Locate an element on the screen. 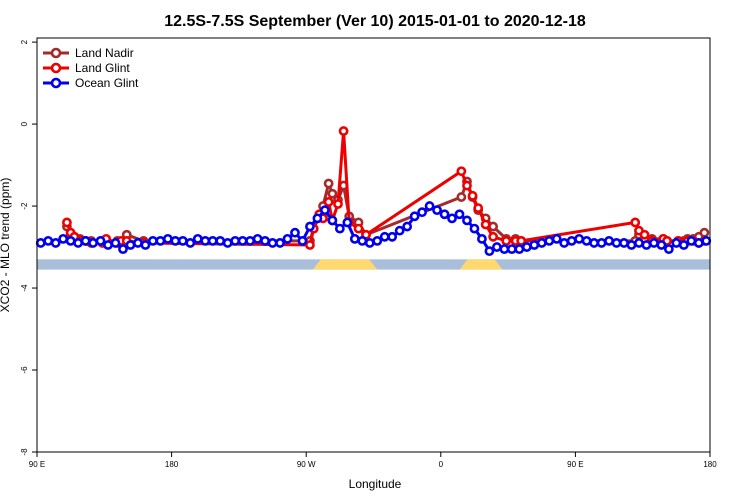 This screenshot has height=500, width=750. y-tick-label: -4 is located at coordinates (24, 288).